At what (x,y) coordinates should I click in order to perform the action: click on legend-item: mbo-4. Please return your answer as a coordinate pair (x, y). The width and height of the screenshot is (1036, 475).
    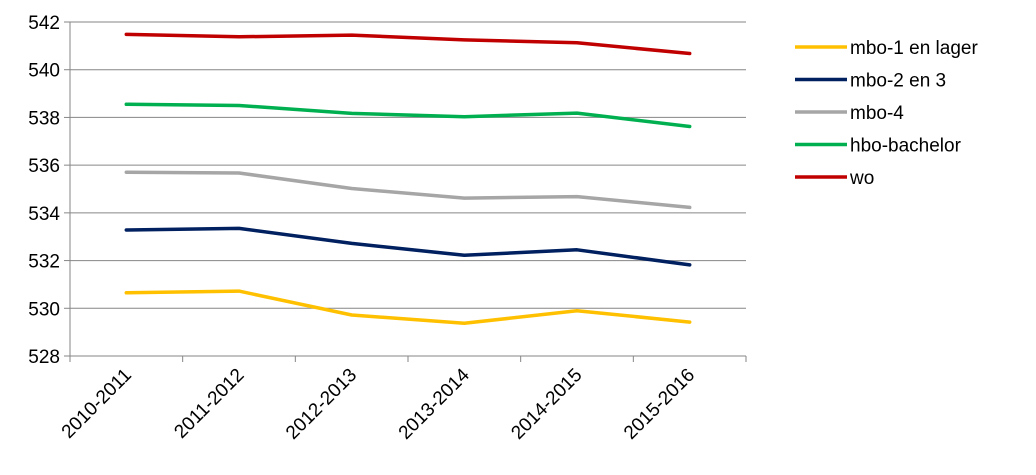
    Looking at the image, I should click on (849, 113).